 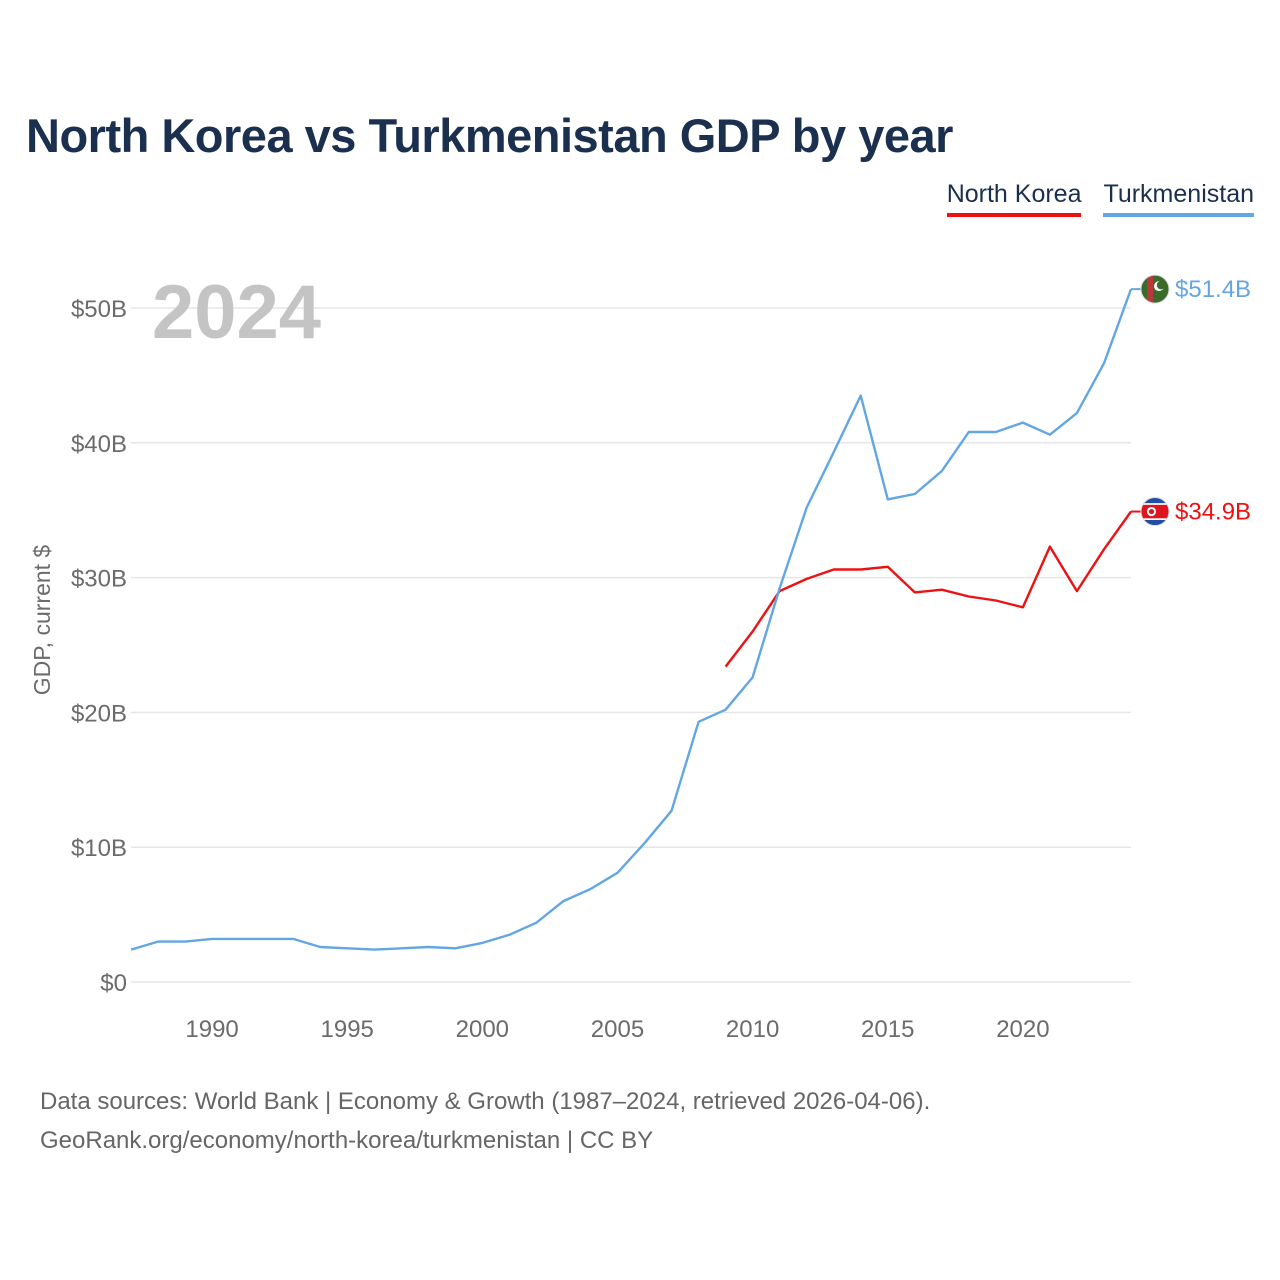 What do you see at coordinates (42, 620) in the screenshot?
I see `y-axis-title: GDP, current $` at bounding box center [42, 620].